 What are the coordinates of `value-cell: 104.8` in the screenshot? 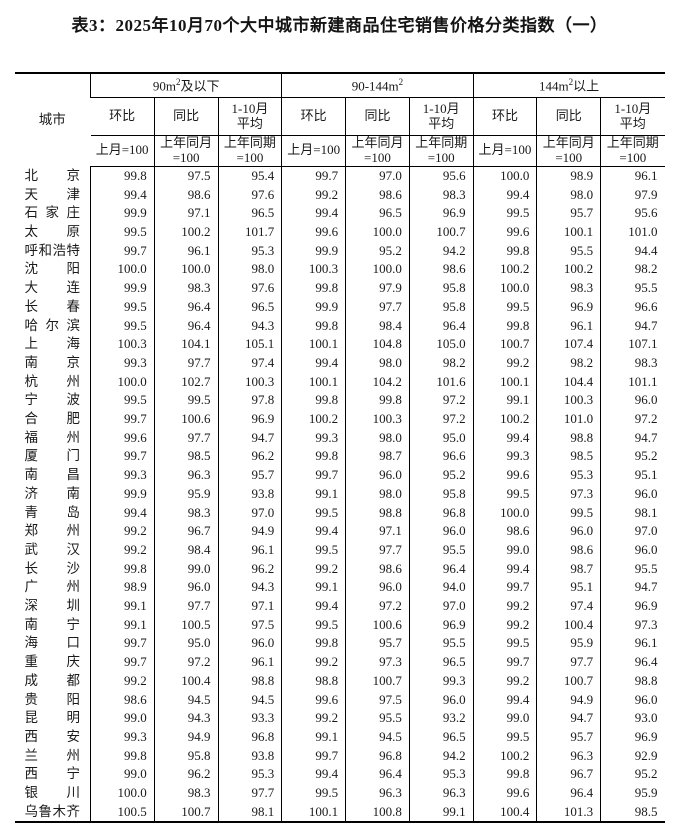 It's located at (377, 344).